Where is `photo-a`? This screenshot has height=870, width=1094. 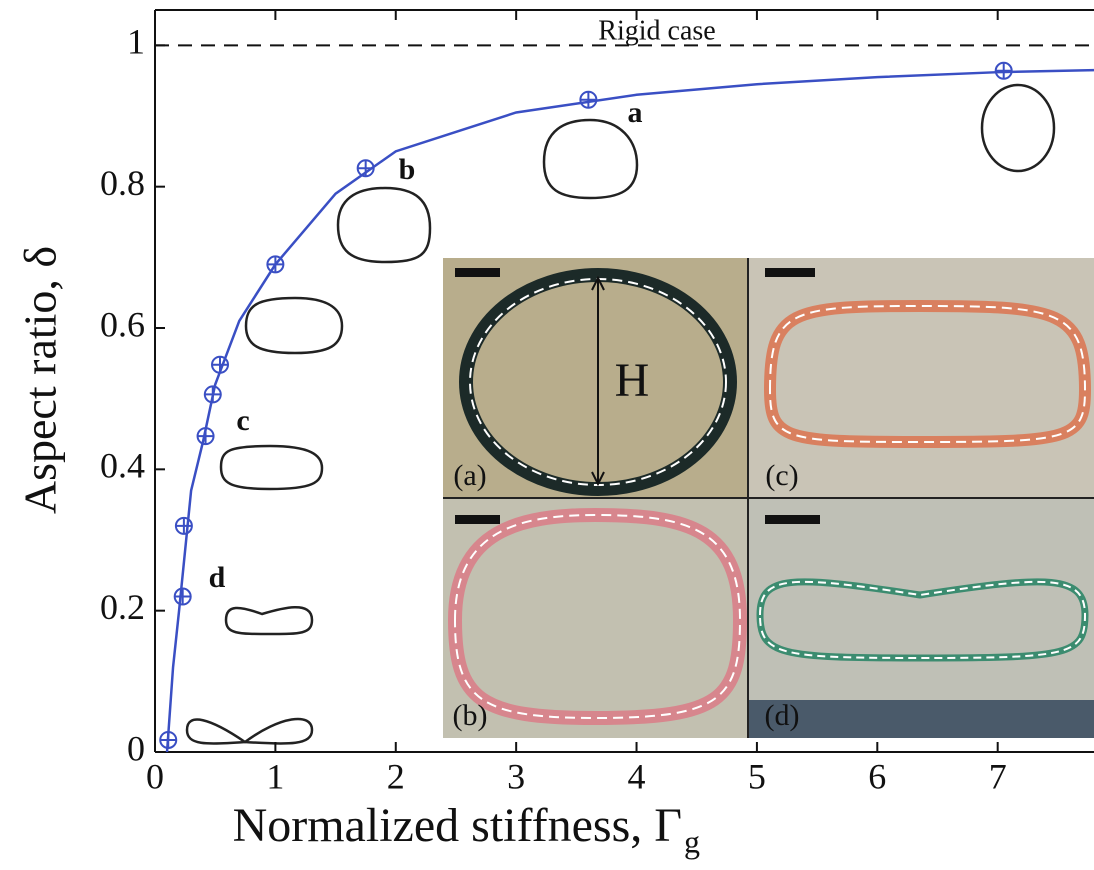
photo-a is located at coordinates (595, 378).